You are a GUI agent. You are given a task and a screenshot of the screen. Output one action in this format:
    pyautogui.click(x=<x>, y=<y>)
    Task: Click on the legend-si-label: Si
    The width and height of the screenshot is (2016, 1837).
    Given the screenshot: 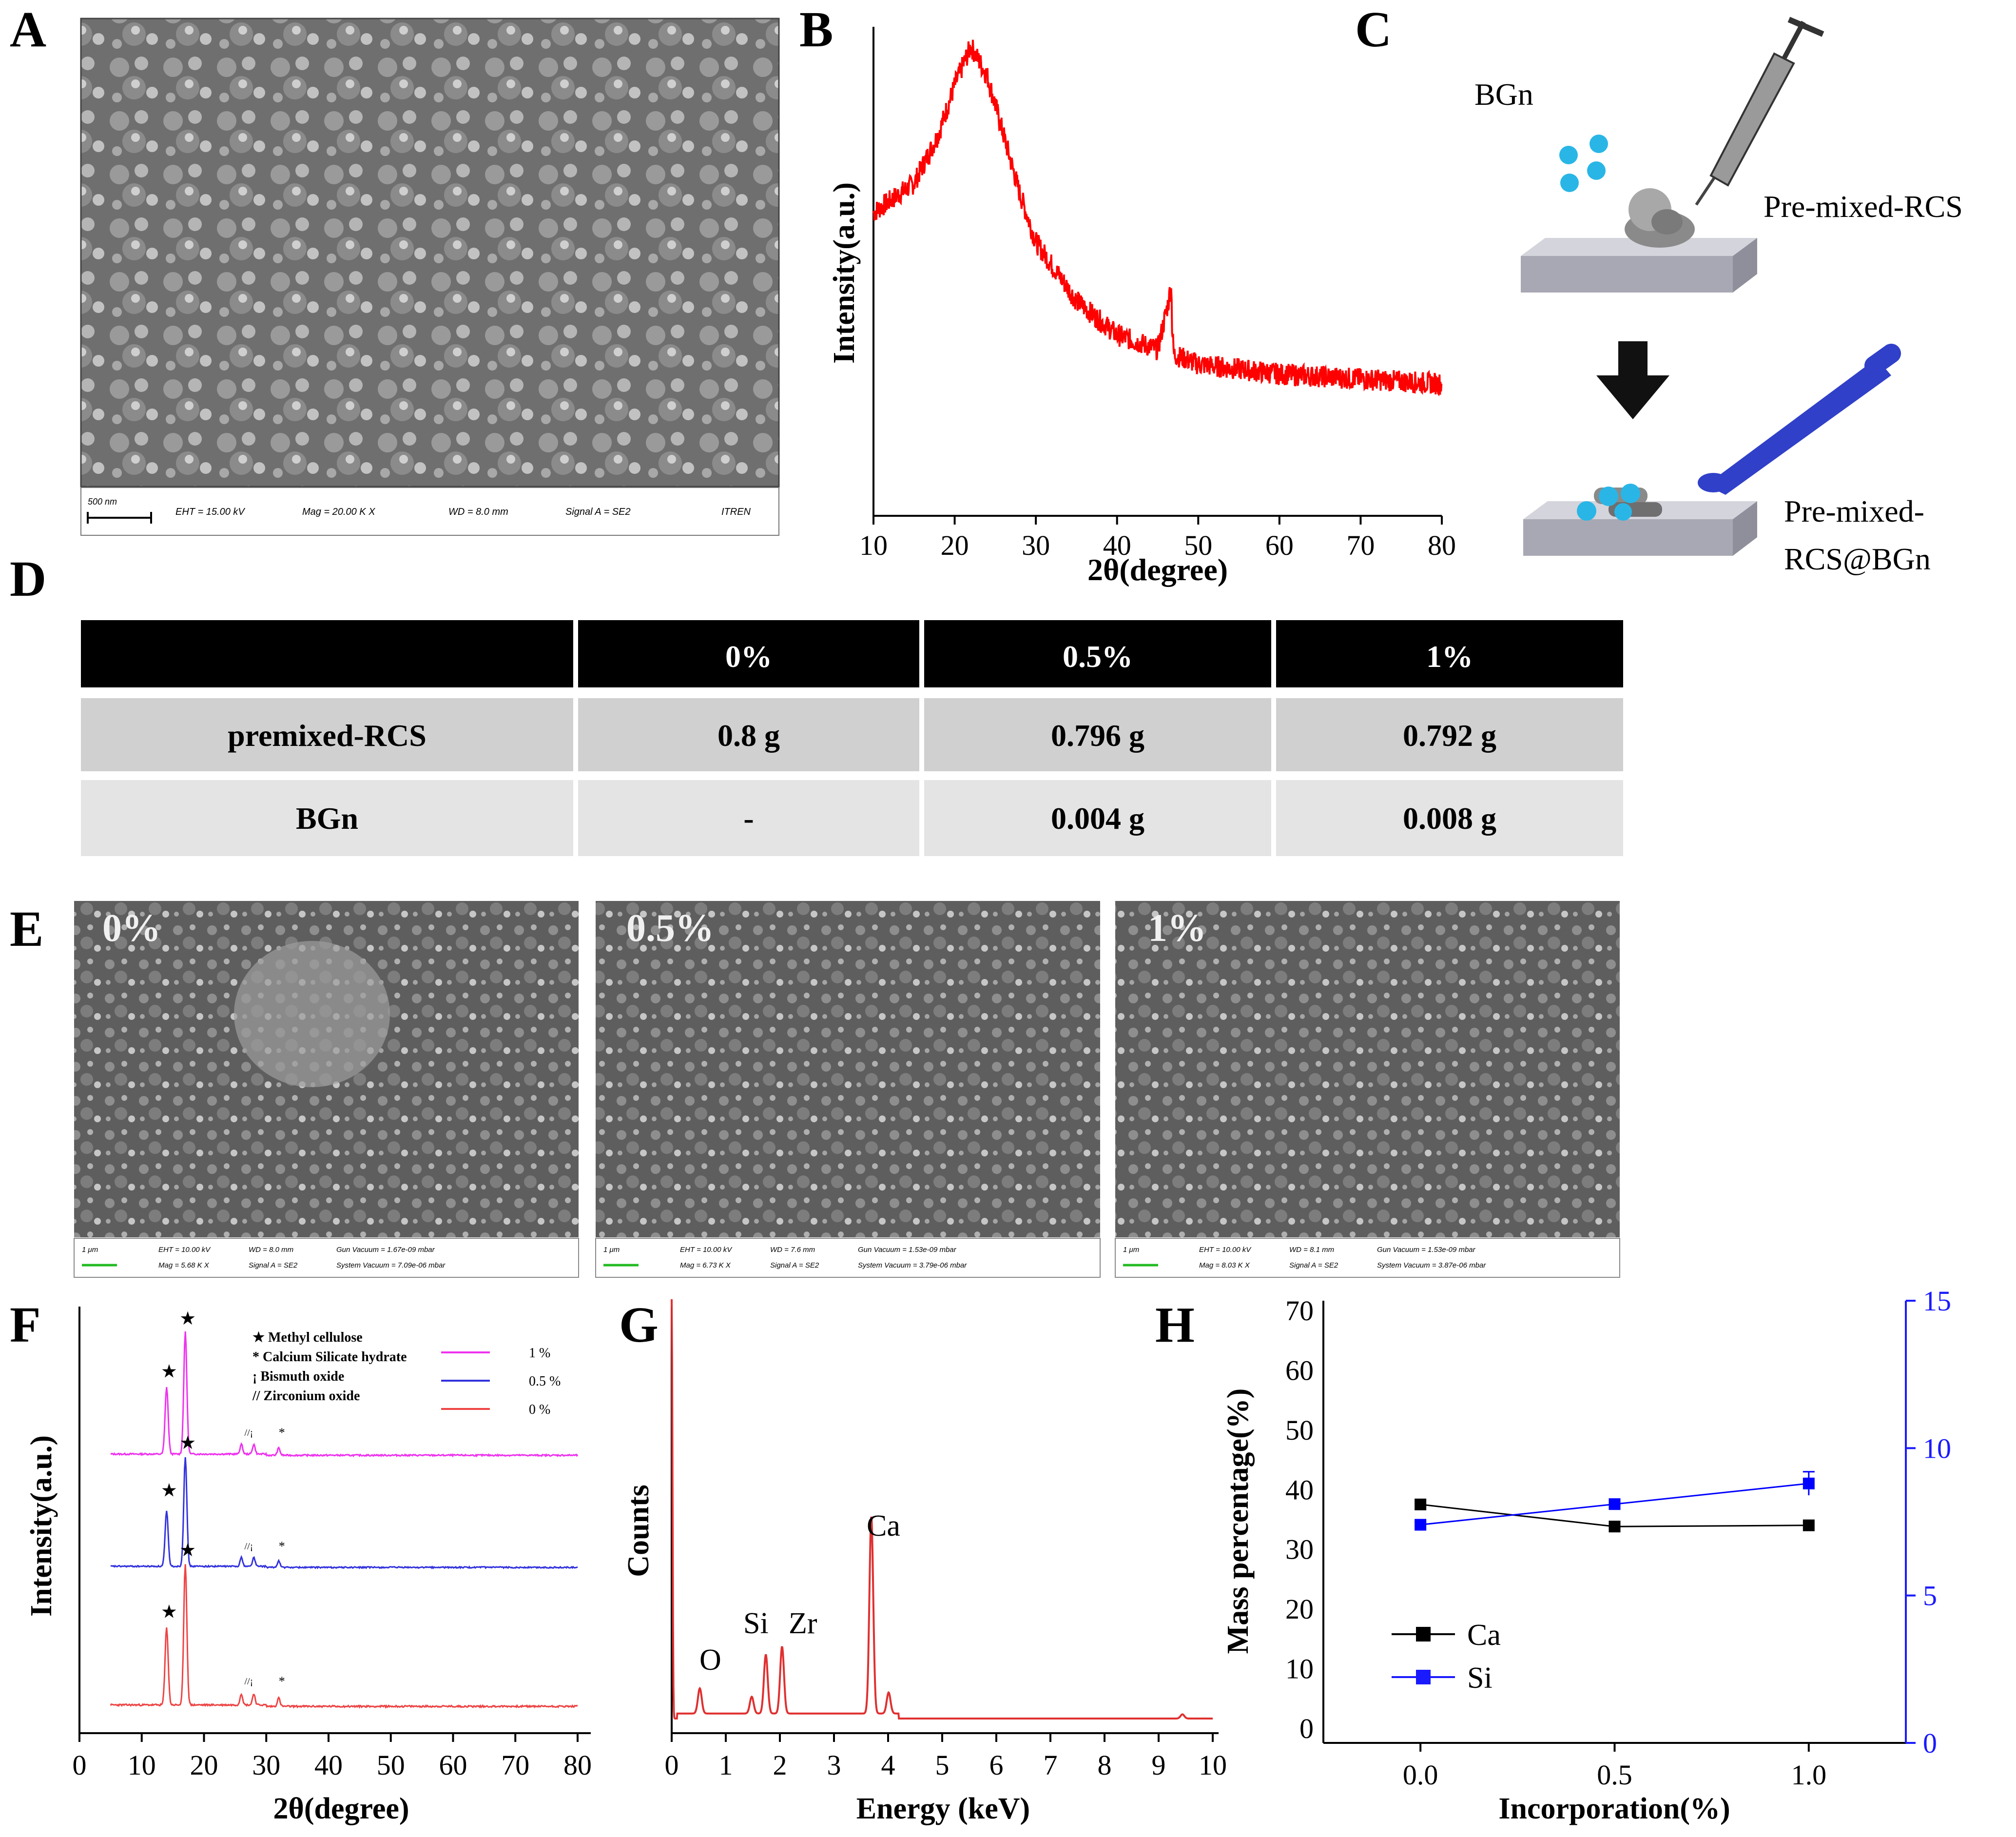 What is the action you would take?
    pyautogui.click(x=1480, y=1678)
    